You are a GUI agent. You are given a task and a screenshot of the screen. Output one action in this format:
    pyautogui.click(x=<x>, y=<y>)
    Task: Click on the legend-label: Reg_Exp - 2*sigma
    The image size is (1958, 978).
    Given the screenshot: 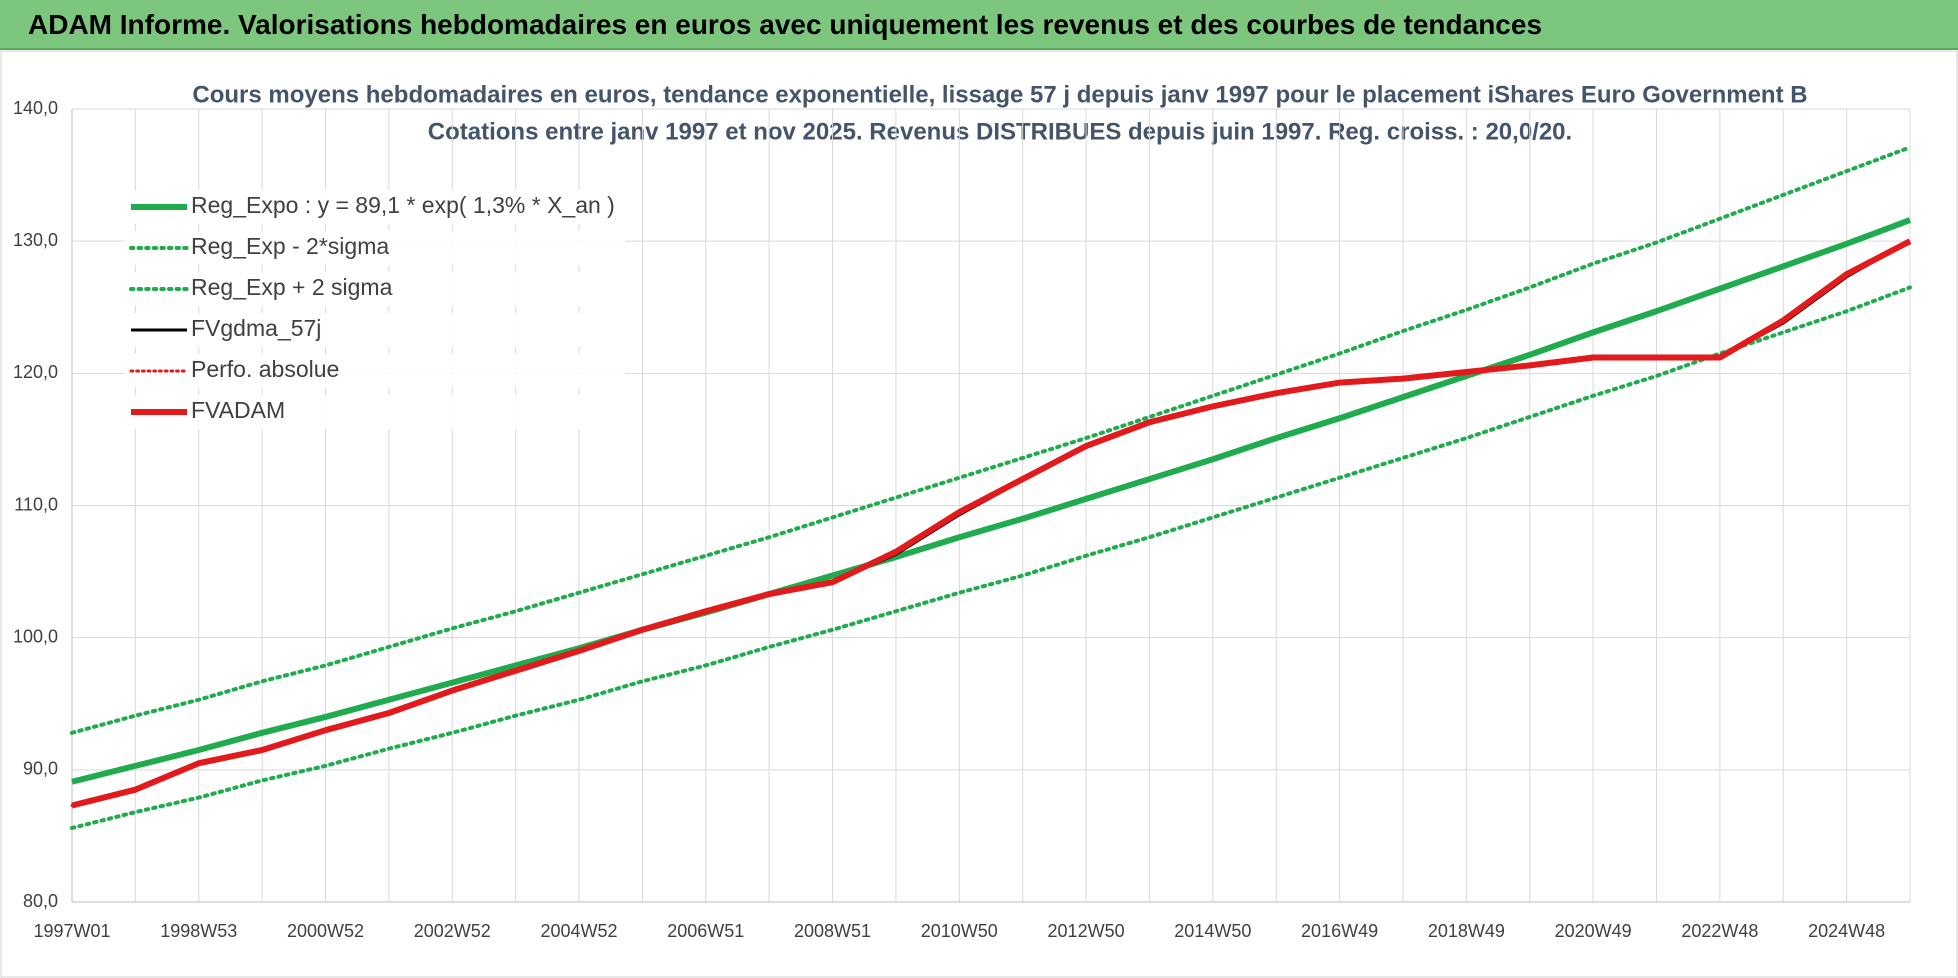 What is the action you would take?
    pyautogui.click(x=290, y=246)
    